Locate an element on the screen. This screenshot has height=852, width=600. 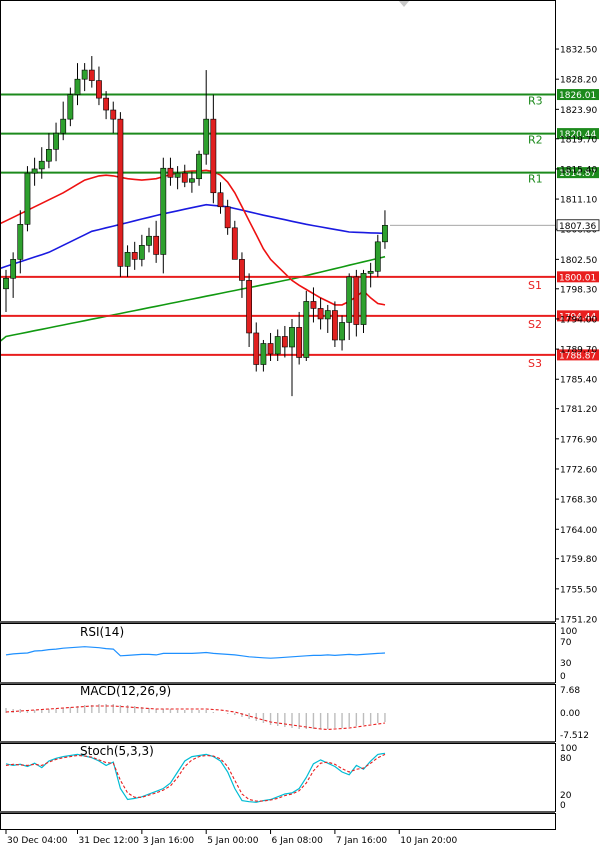
price-tick-label: 1768.30 is located at coordinates (578, 501).